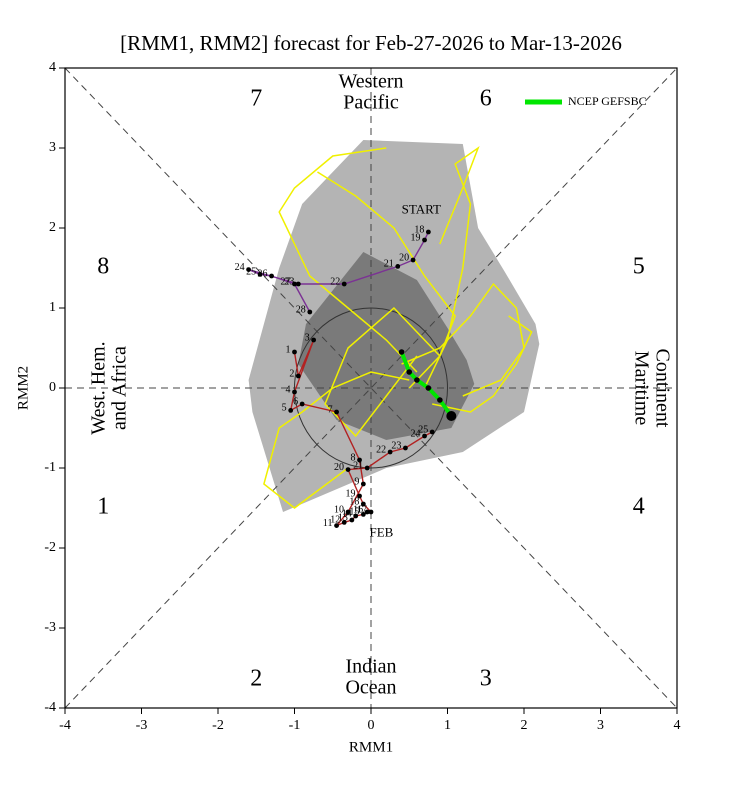 The width and height of the screenshot is (750, 805). I want to click on amplitude-circle, so click(371, 388).